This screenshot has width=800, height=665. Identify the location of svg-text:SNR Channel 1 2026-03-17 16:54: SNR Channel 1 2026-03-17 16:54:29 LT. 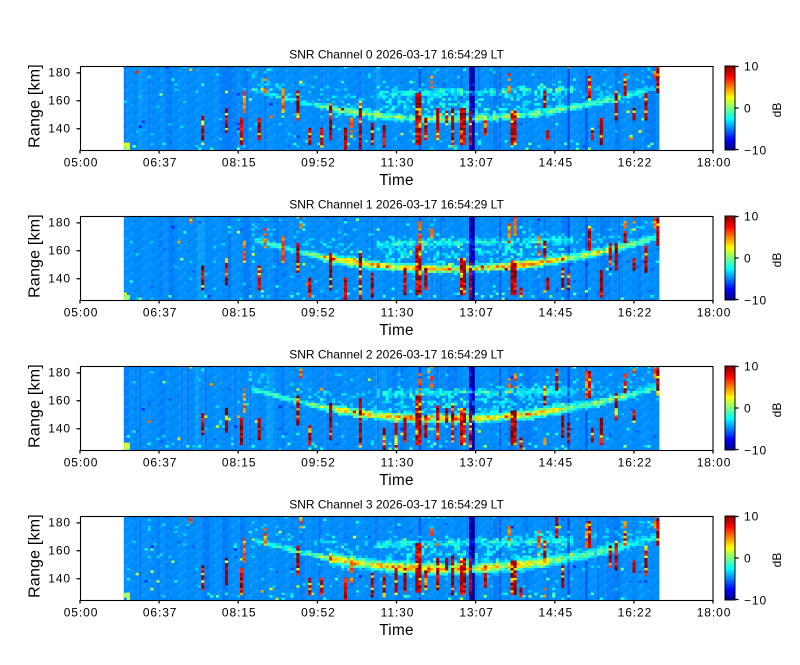
(396, 205).